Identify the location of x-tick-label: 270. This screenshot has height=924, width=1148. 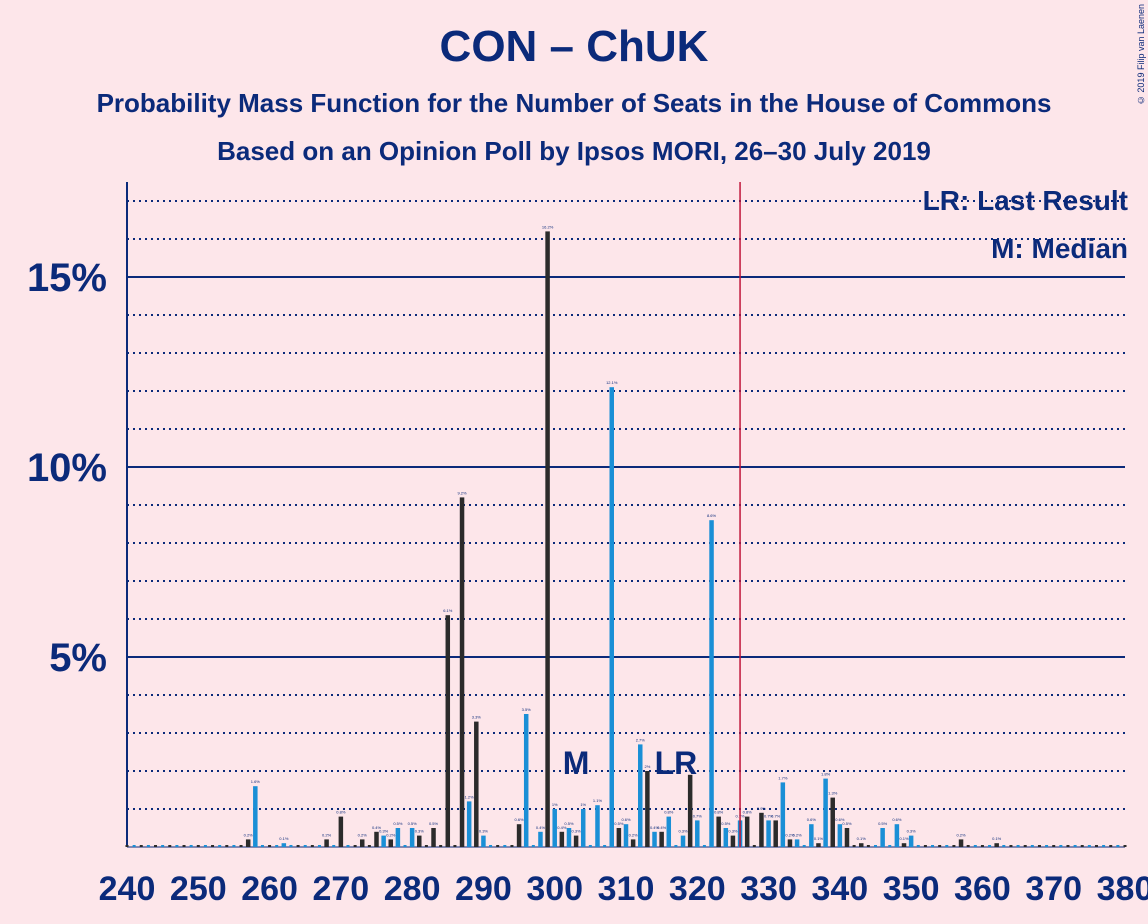
(340, 889).